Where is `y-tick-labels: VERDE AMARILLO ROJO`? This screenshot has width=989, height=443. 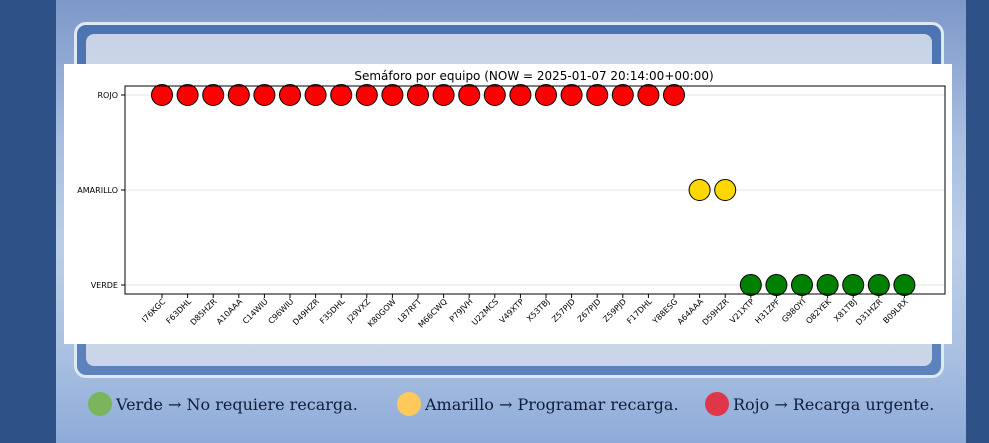 y-tick-labels: VERDE AMARILLO ROJO is located at coordinates (101, 190).